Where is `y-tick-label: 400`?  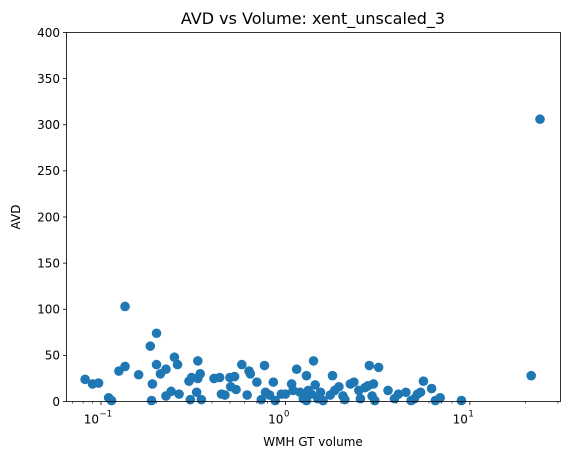
y-tick-label: 400 is located at coordinates (48, 33).